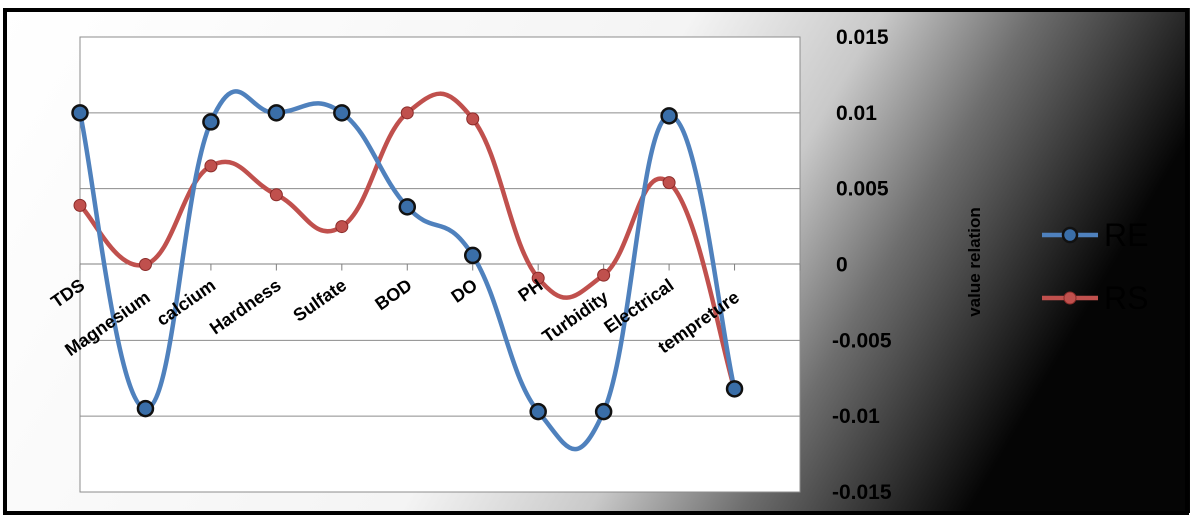  What do you see at coordinates (862, 340) in the screenshot?
I see `y-tick-label: -0.005` at bounding box center [862, 340].